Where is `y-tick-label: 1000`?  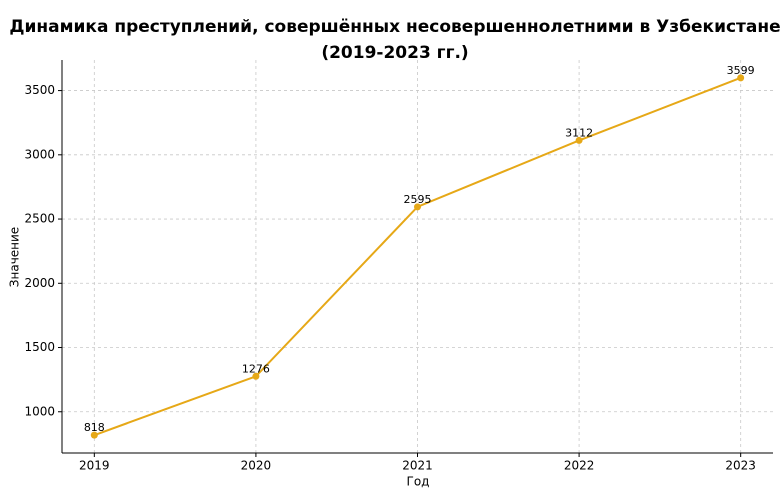 y-tick-label: 1000 is located at coordinates (39, 411).